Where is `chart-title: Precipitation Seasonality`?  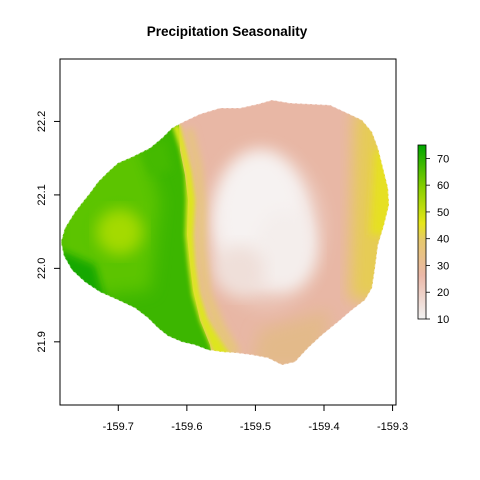 chart-title: Precipitation Seasonality is located at coordinates (227, 31).